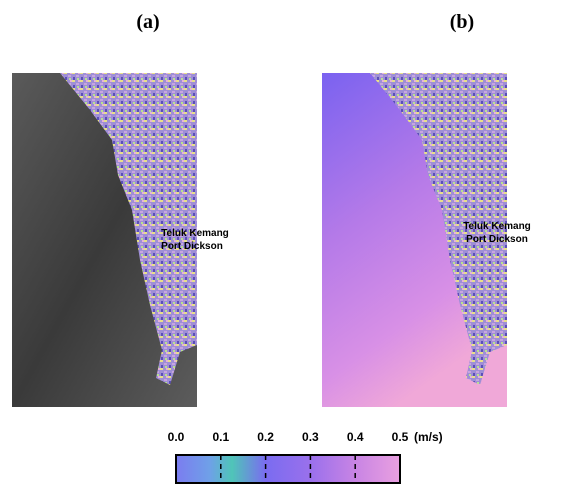 Image resolution: width=561 pixels, height=490 pixels. I want to click on tick-label: 0.0, so click(176, 437).